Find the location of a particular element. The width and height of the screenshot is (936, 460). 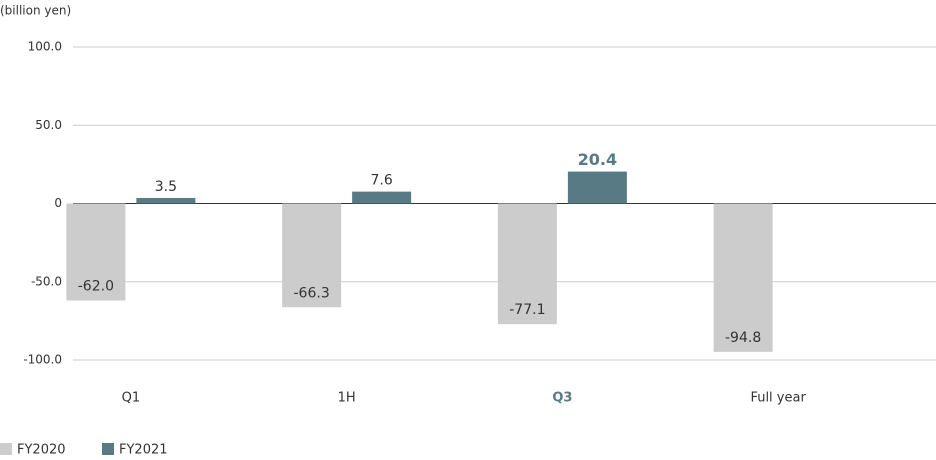

data-label: 20.4 is located at coordinates (597, 159).